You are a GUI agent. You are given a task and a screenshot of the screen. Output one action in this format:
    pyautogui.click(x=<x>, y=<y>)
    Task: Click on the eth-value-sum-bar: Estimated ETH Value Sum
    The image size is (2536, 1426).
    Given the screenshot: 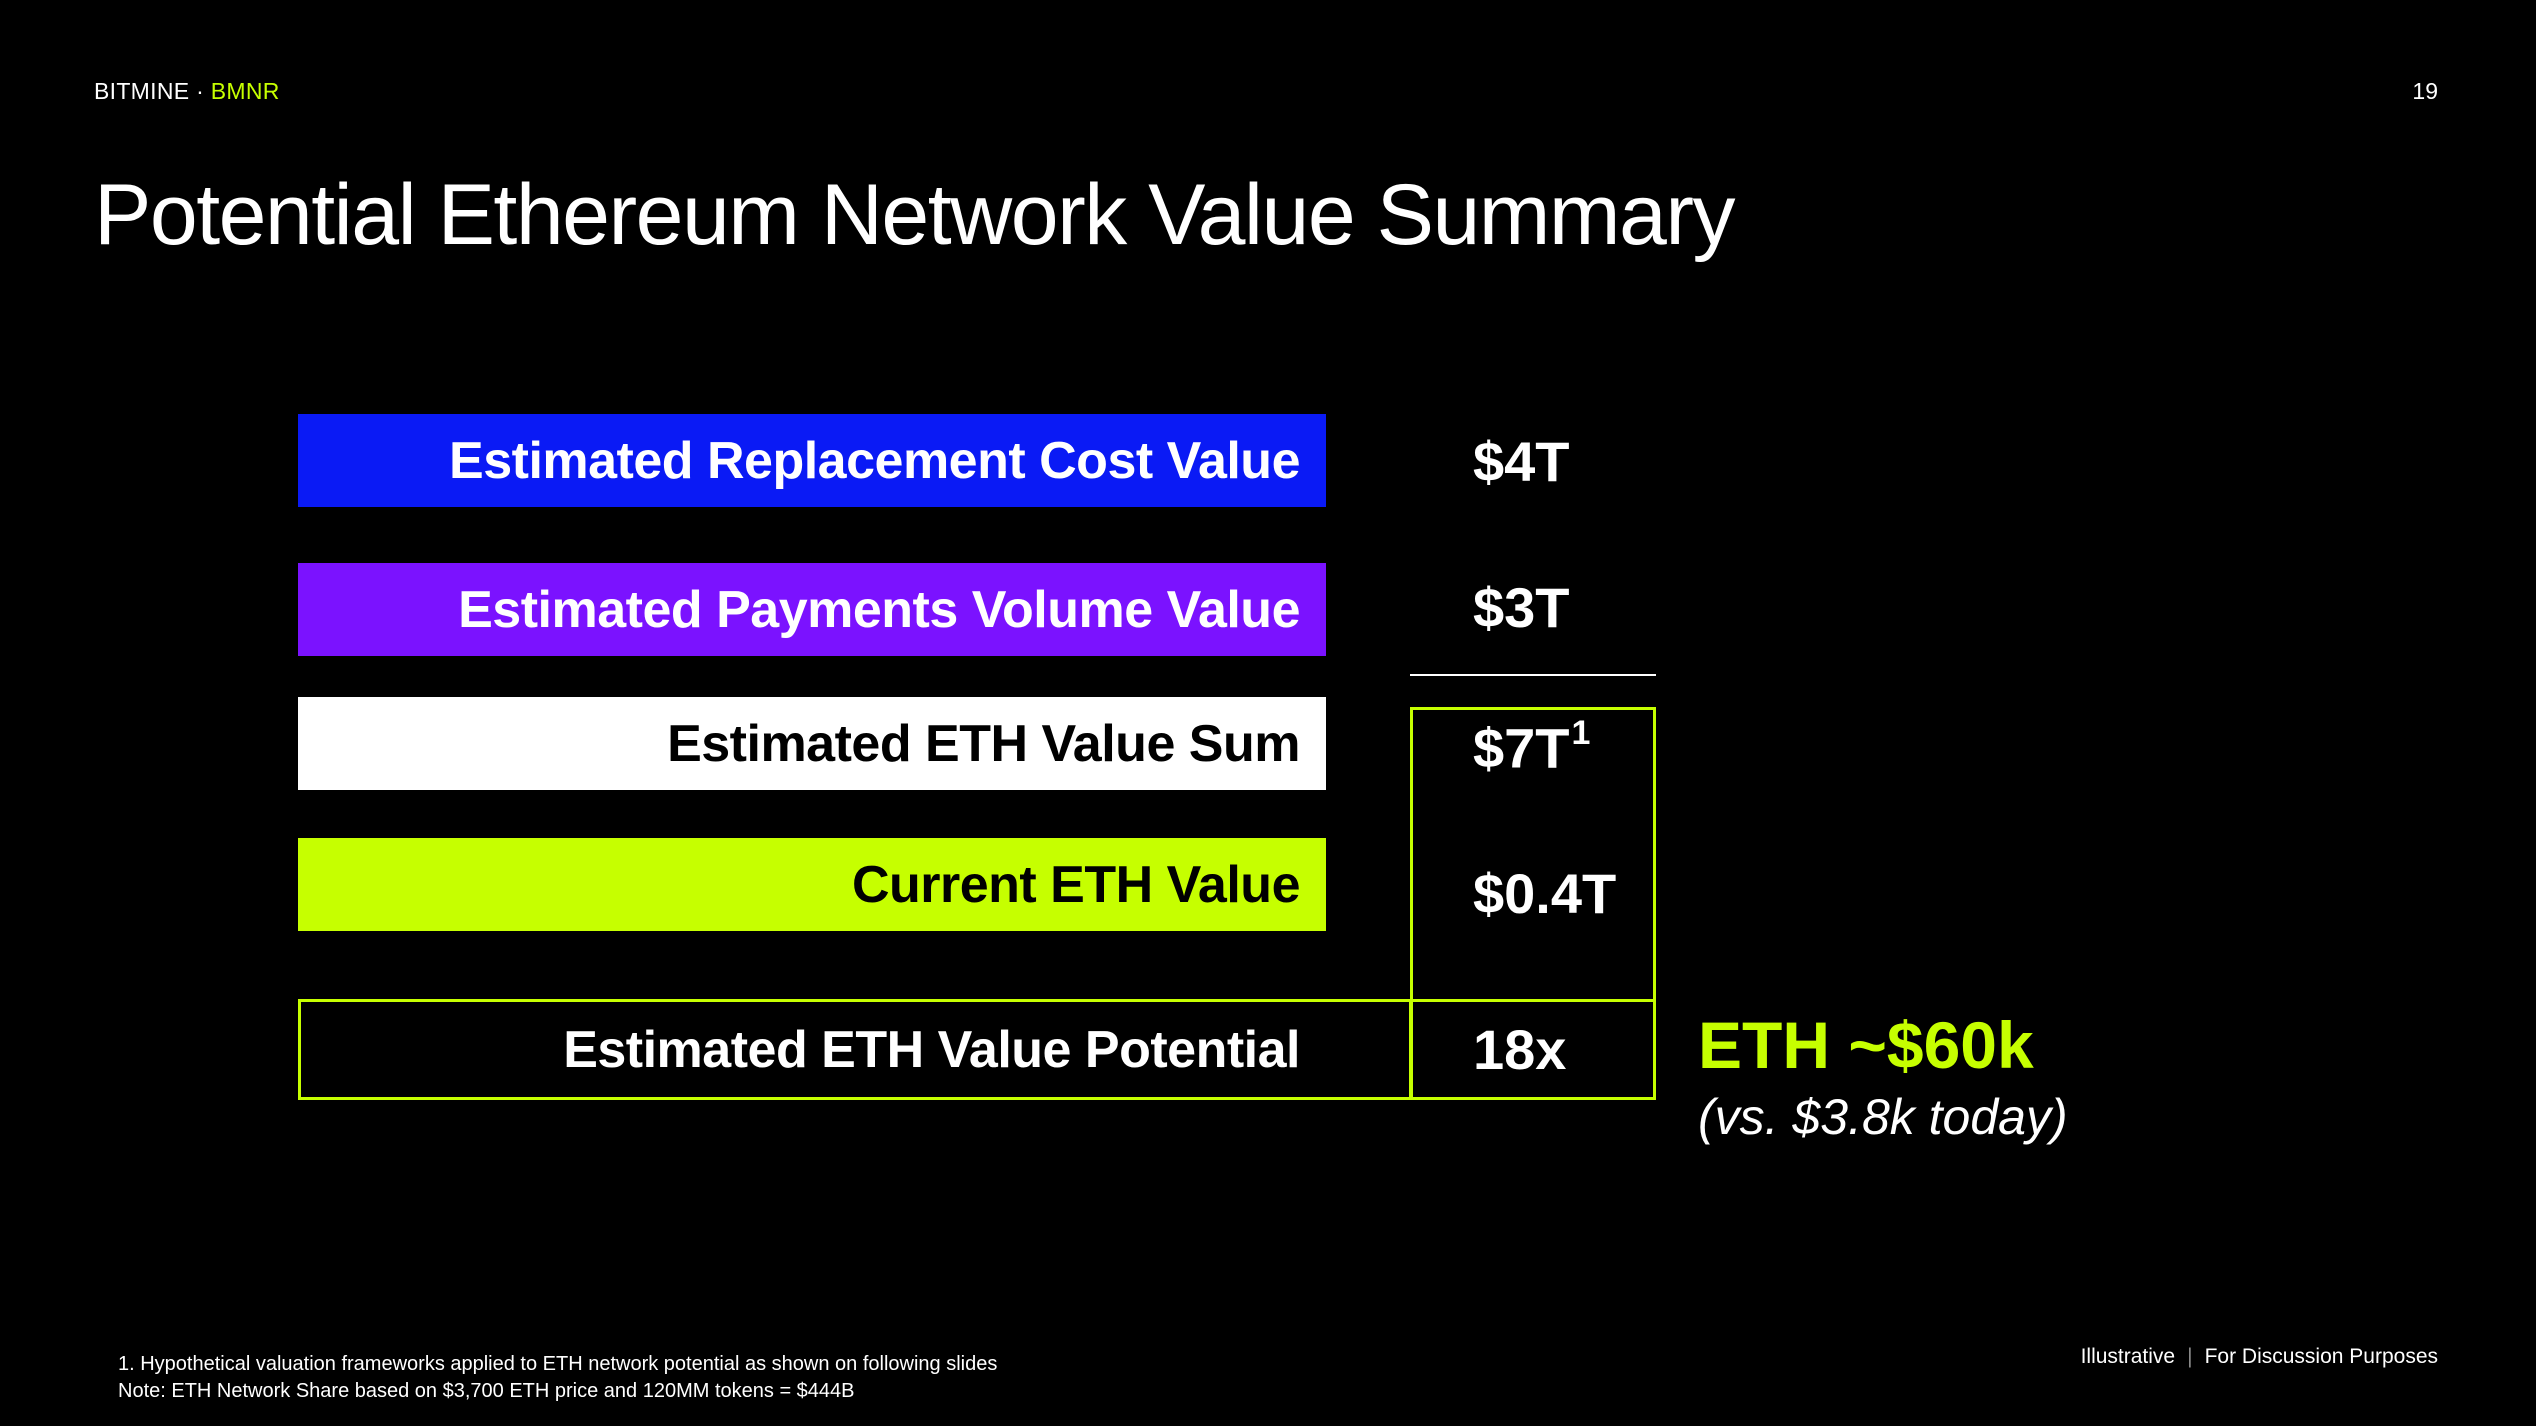 What is the action you would take?
    pyautogui.click(x=812, y=743)
    